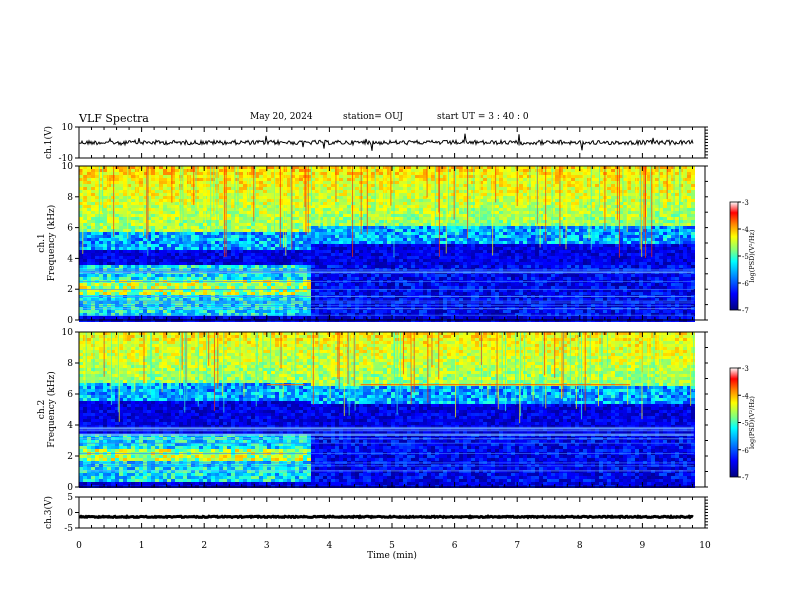 This screenshot has width=792, height=612. What do you see at coordinates (281, 117) in the screenshot?
I see `date-label: May 20, 2024` at bounding box center [281, 117].